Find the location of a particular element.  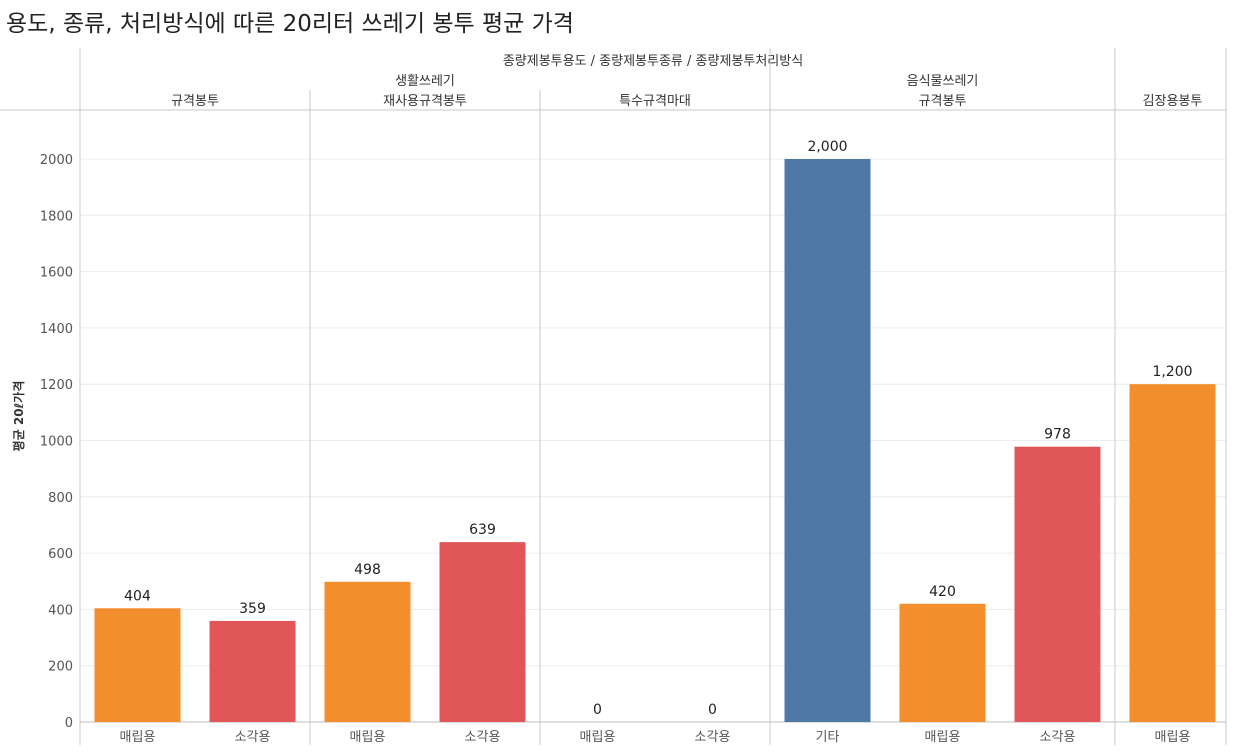

data-label: 639 is located at coordinates (482, 530).